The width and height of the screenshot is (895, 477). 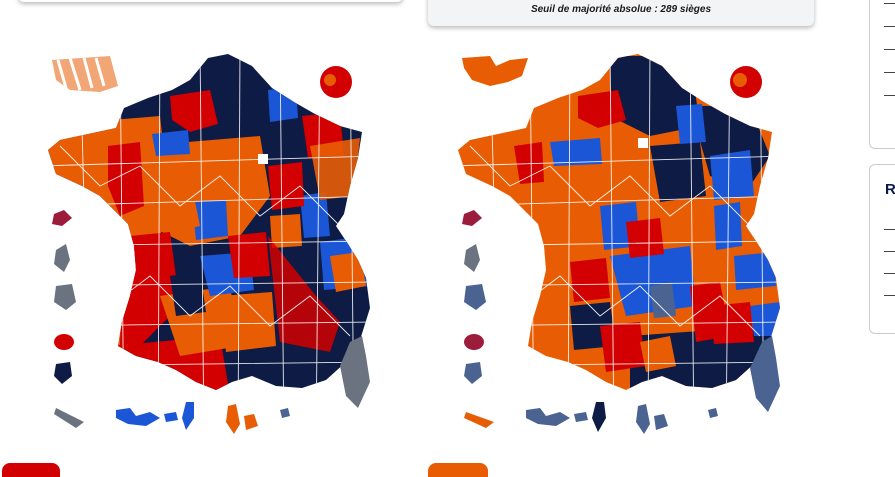 What do you see at coordinates (746, 82) in the screenshot?
I see `inset-right-right-map` at bounding box center [746, 82].